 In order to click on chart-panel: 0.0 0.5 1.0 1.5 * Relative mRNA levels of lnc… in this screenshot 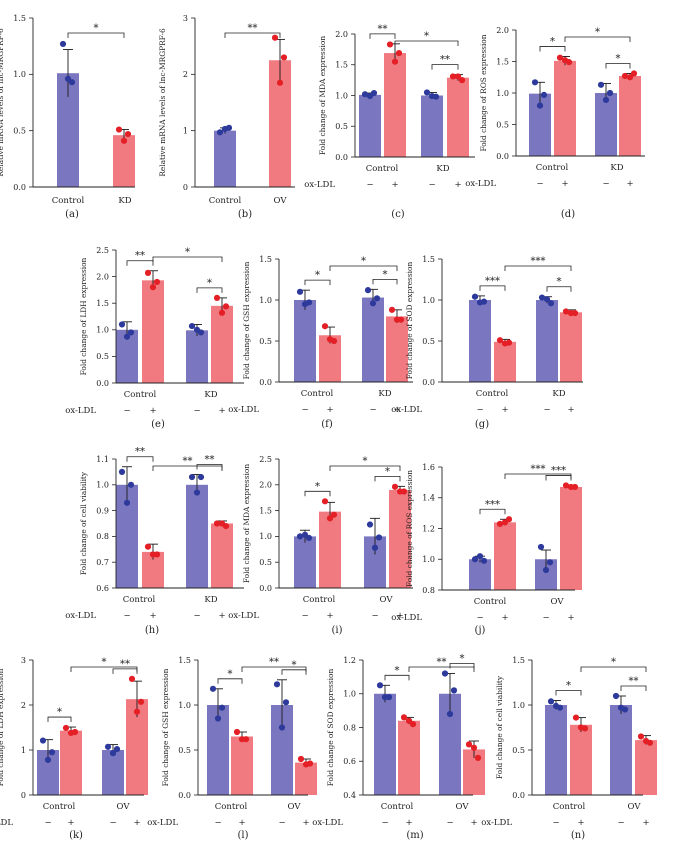, I will do `click(67, 117)`.